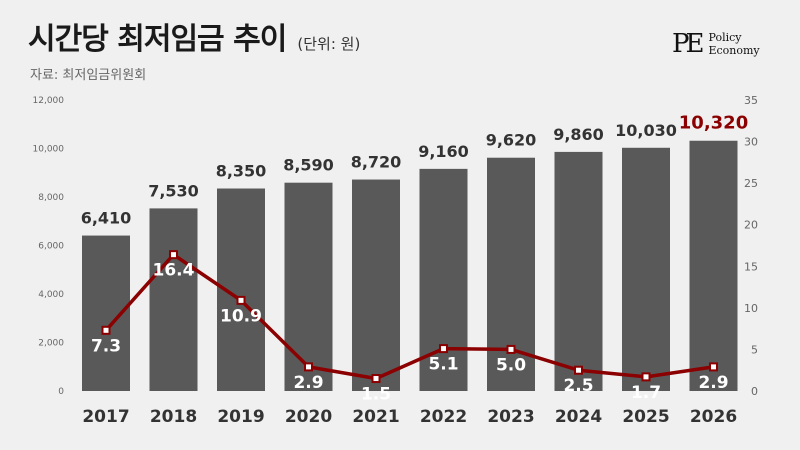 This screenshot has width=800, height=450. Describe the element at coordinates (308, 165) in the screenshot. I see `bar-value-label: 8,590` at that location.